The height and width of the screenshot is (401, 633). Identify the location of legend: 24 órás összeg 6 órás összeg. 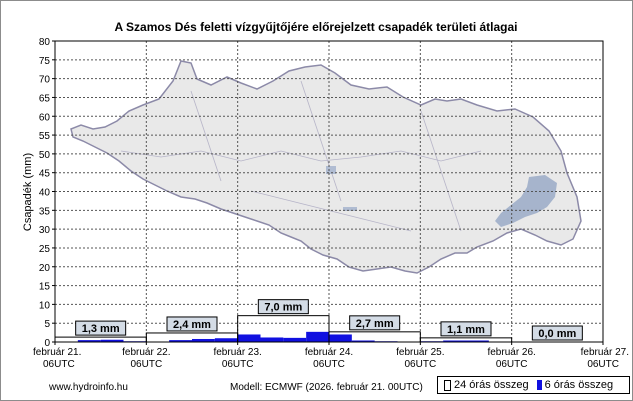
(533, 385).